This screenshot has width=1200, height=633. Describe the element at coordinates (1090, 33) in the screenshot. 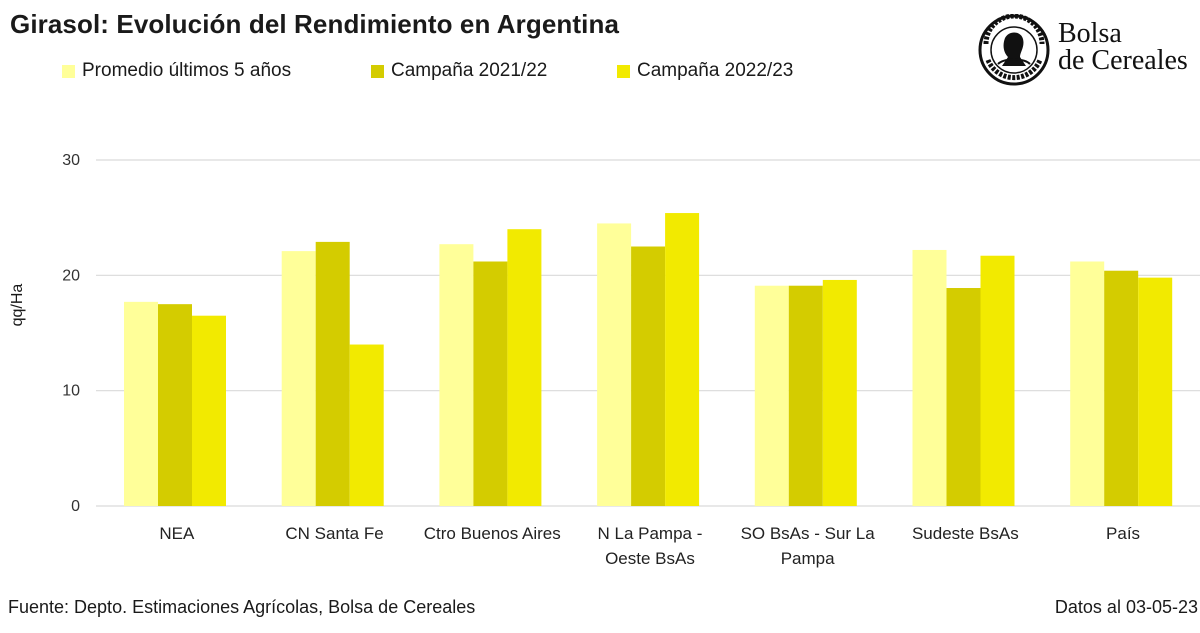

I see `logo-line-1: Bolsa` at that location.